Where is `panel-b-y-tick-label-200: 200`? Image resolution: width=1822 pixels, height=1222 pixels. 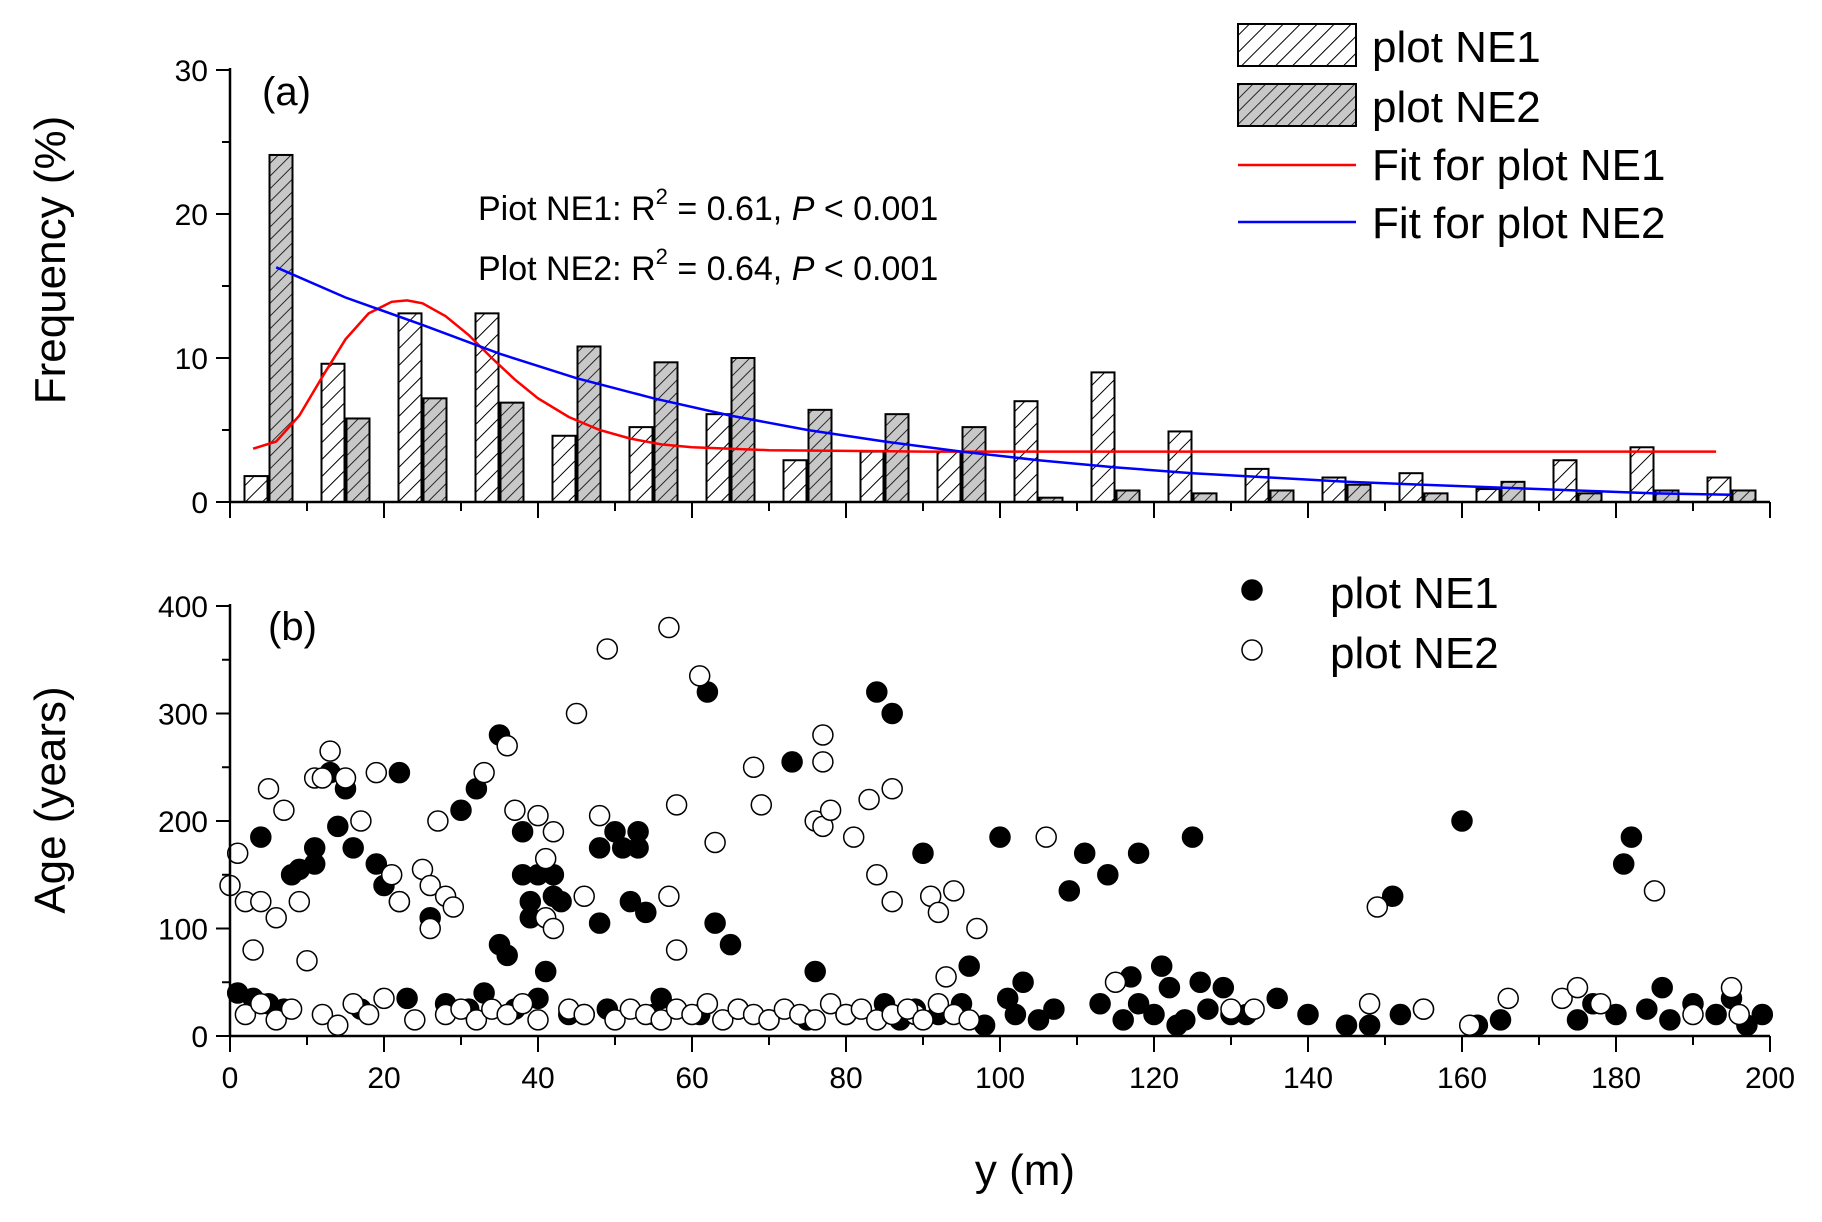 panel-b-y-tick-label-200: 200 is located at coordinates (183, 822).